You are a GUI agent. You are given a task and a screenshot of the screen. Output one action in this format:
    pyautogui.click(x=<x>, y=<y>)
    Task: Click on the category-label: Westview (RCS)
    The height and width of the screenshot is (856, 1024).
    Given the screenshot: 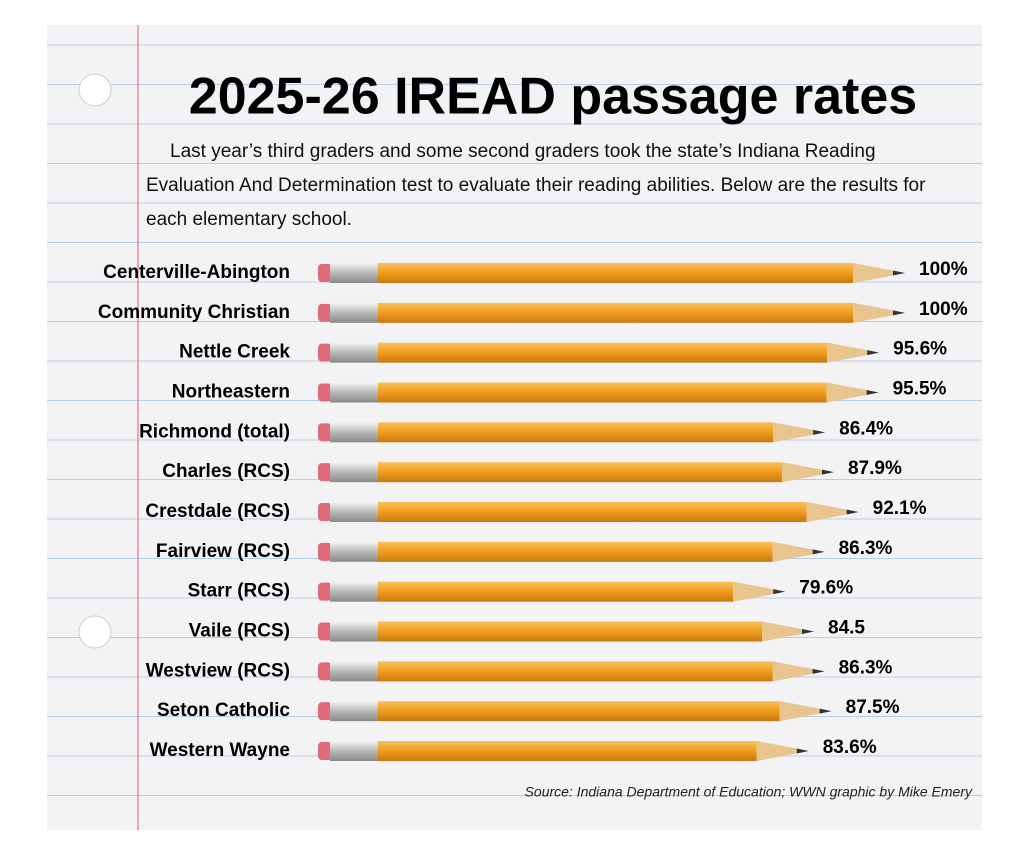 What is the action you would take?
    pyautogui.click(x=218, y=670)
    